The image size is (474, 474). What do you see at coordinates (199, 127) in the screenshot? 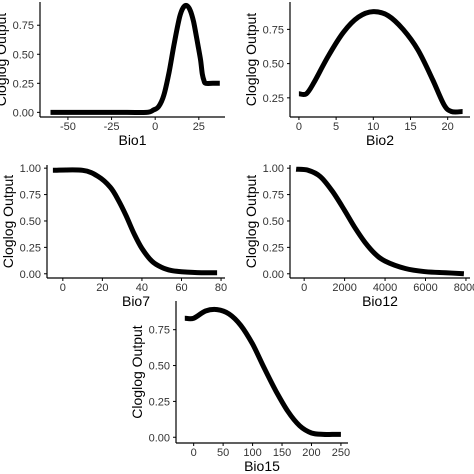
I see `panel-1-x-tick-label: 25` at bounding box center [199, 127].